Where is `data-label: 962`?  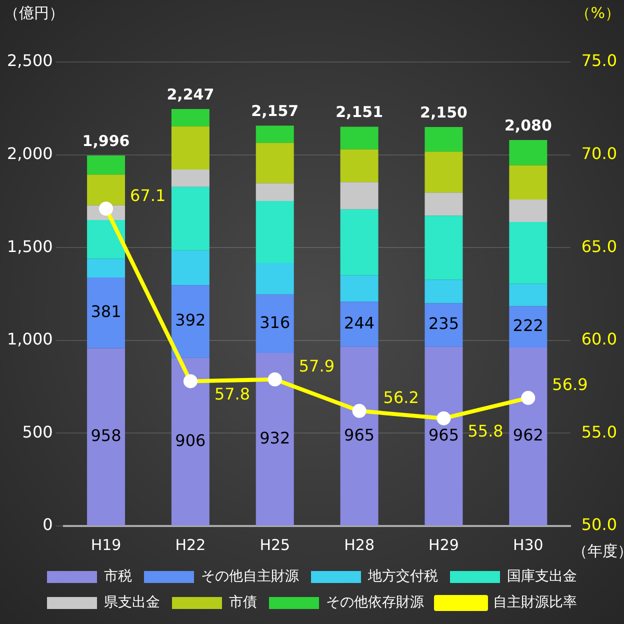 data-label: 962 is located at coordinates (528, 435).